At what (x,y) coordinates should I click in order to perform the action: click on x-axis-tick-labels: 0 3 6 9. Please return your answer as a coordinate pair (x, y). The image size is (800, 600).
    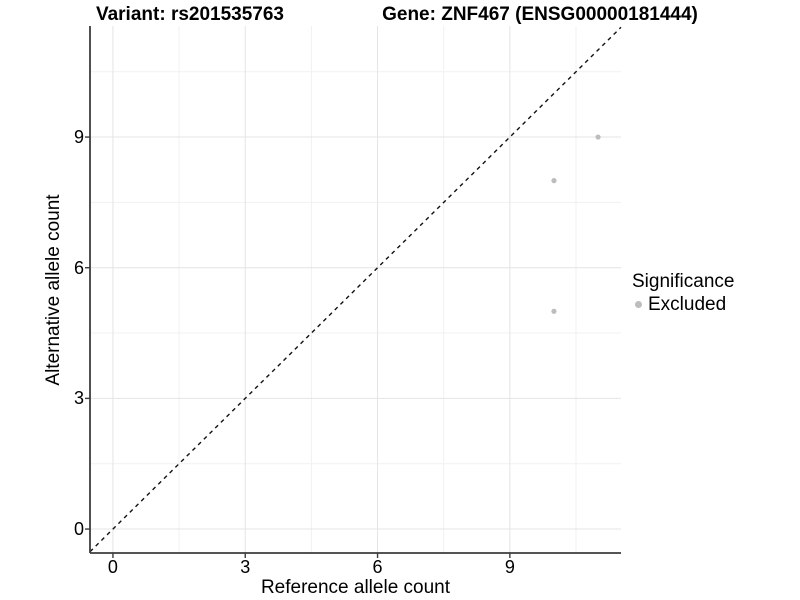
    Looking at the image, I should click on (355, 568).